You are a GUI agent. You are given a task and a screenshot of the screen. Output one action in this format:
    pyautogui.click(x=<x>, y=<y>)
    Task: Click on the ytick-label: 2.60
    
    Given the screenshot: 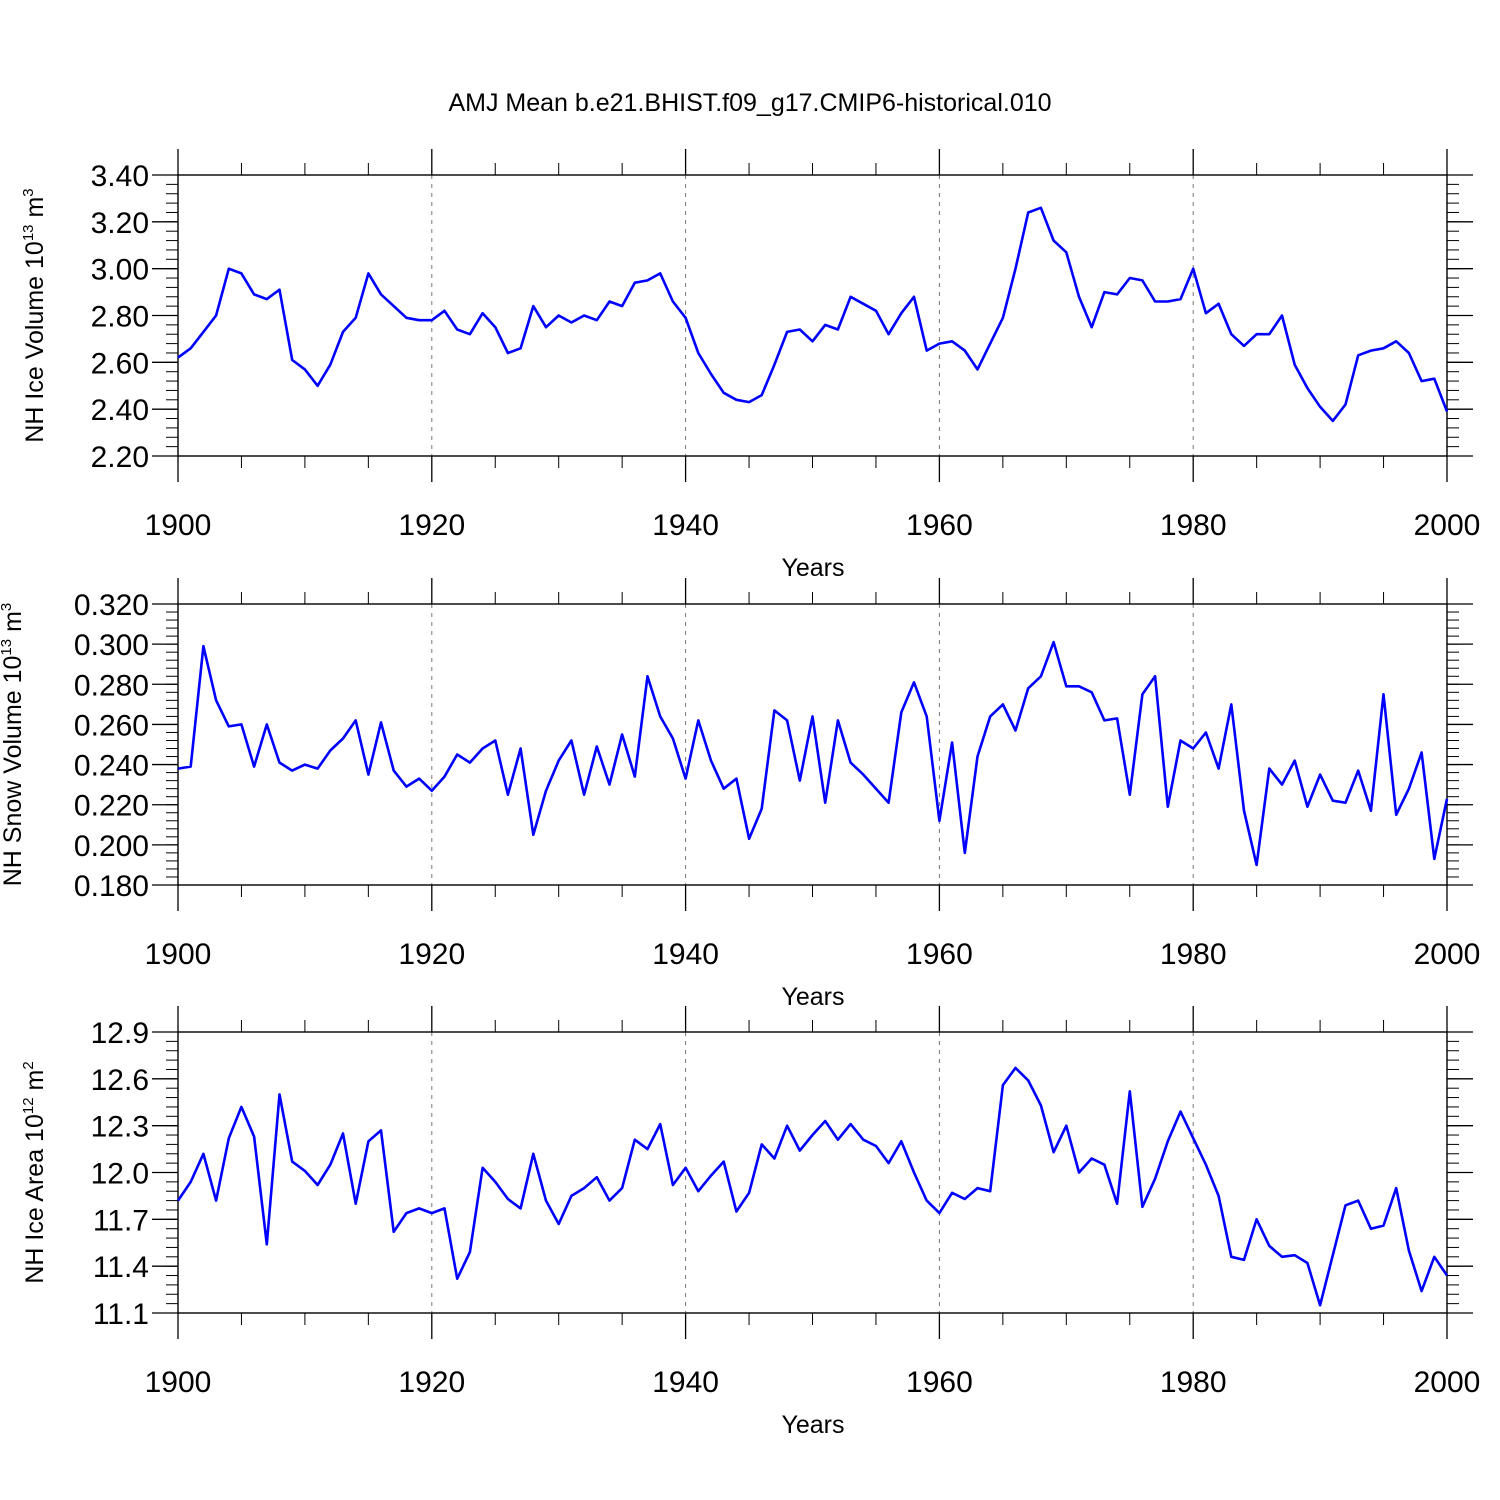 What is the action you would take?
    pyautogui.click(x=120, y=363)
    